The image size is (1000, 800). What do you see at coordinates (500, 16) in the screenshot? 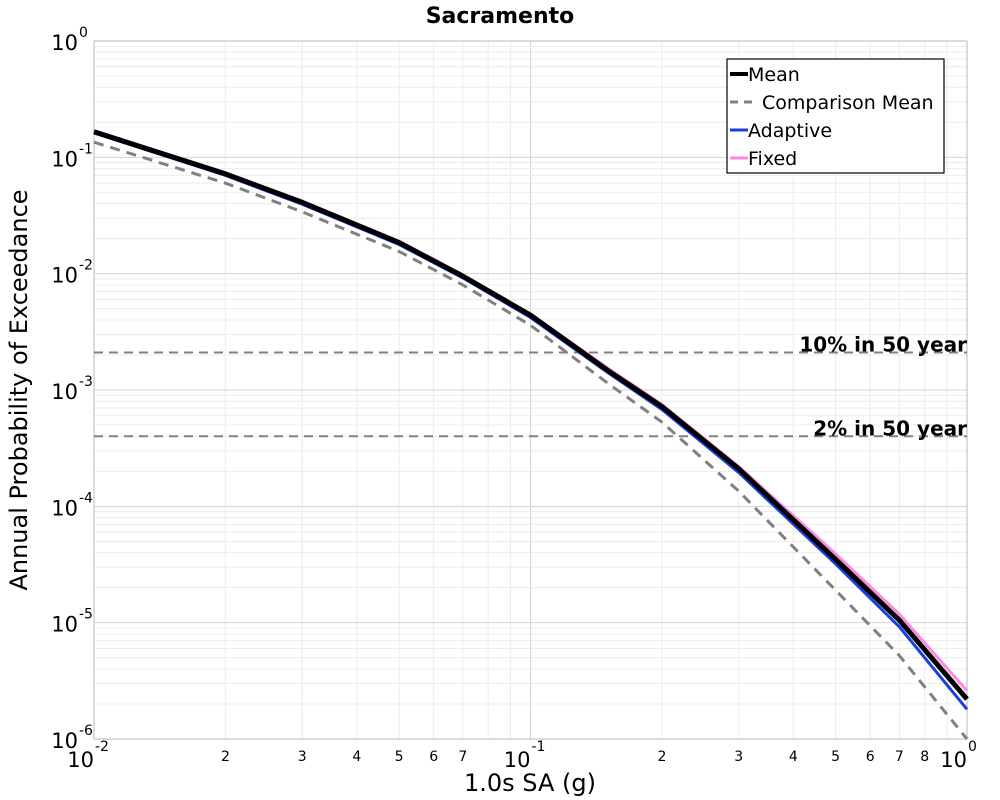
I see `chart-title: Sacramento` at bounding box center [500, 16].